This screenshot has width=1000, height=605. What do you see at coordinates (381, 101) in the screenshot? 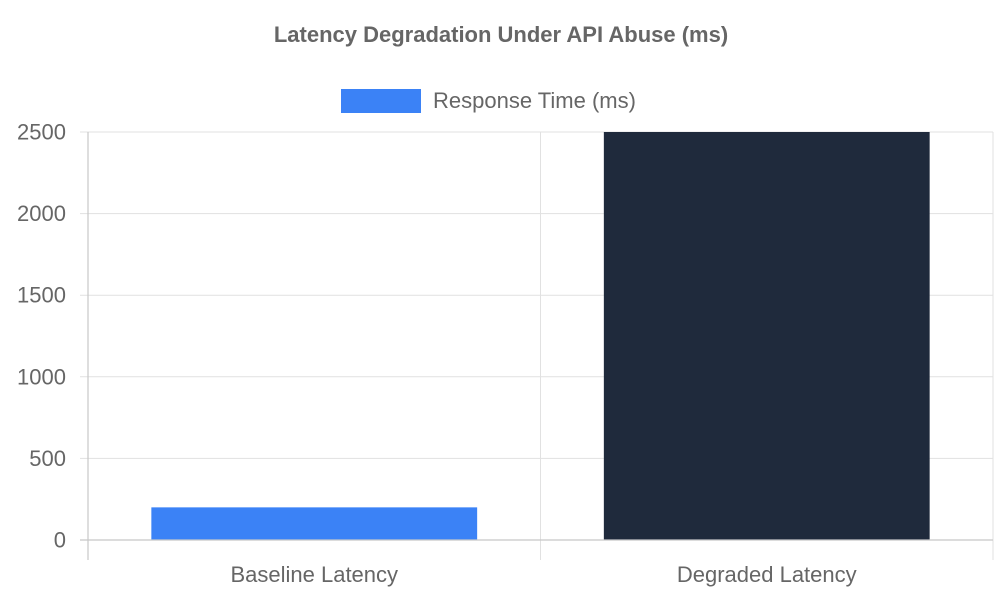
I see `legend-swatch` at bounding box center [381, 101].